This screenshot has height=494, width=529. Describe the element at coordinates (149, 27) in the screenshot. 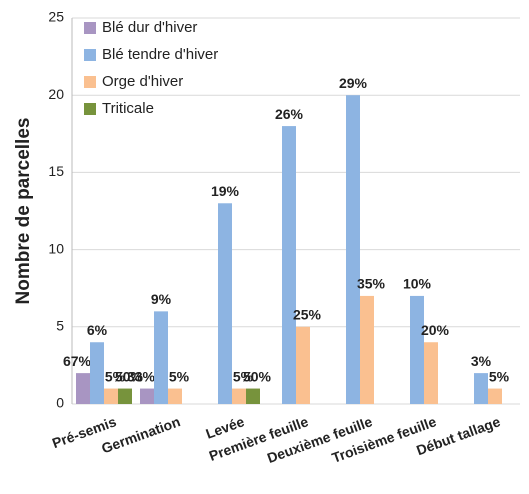

I see `legend-label: Blé dur d'hiver` at that location.